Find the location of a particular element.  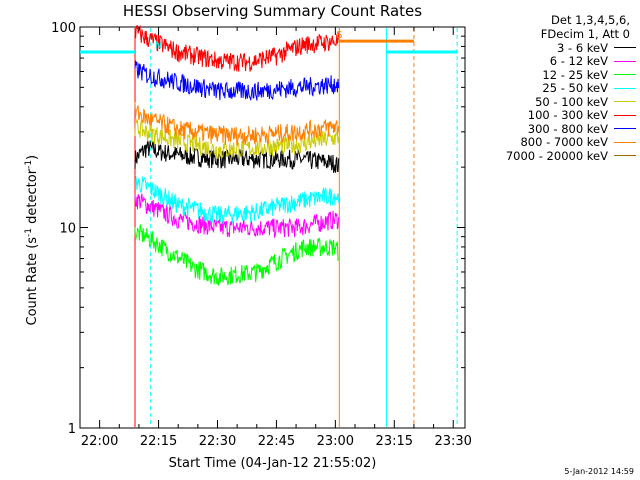

legend-label: 25 - 50 keV is located at coordinates (575, 88).